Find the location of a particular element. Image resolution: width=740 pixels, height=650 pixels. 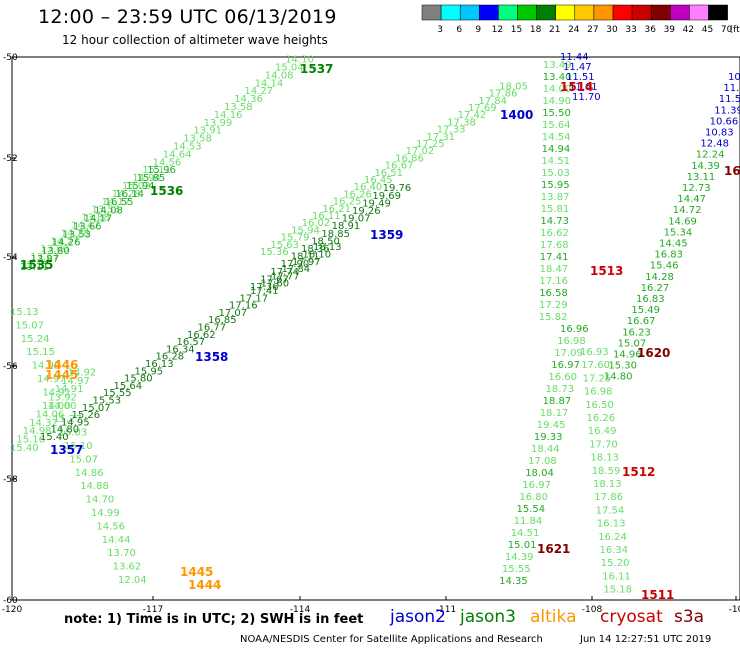

x-tick-label: -10 is located at coordinates (734, 610).